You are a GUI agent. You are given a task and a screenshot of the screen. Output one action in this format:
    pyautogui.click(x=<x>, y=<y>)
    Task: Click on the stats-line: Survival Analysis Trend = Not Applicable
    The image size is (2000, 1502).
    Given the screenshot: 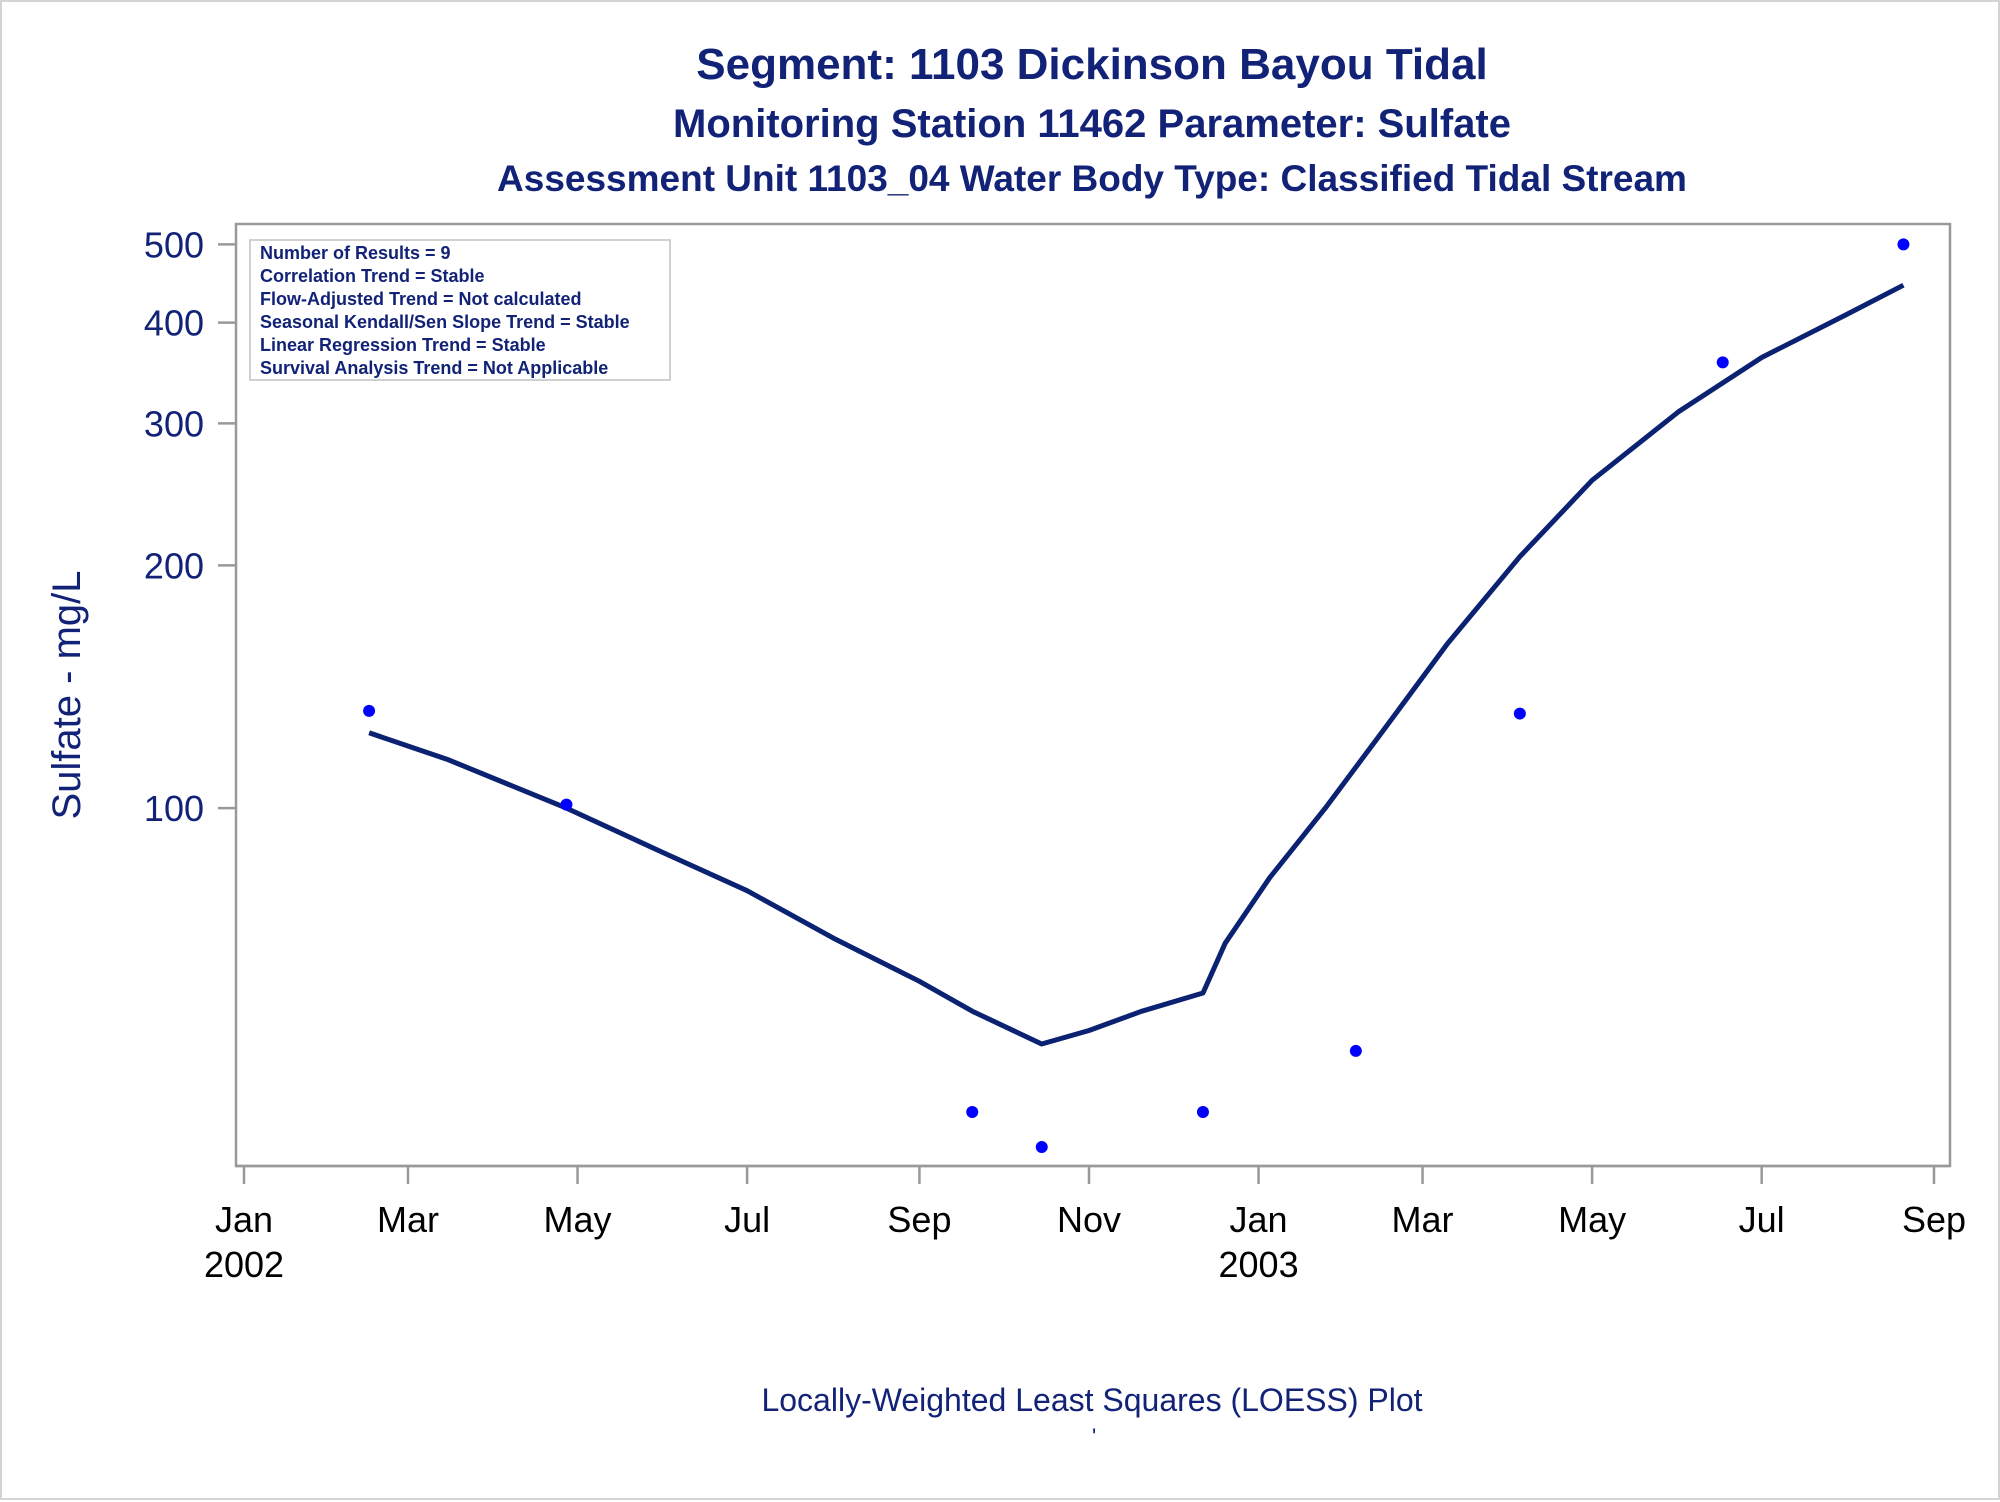 What is the action you would take?
    pyautogui.click(x=434, y=368)
    